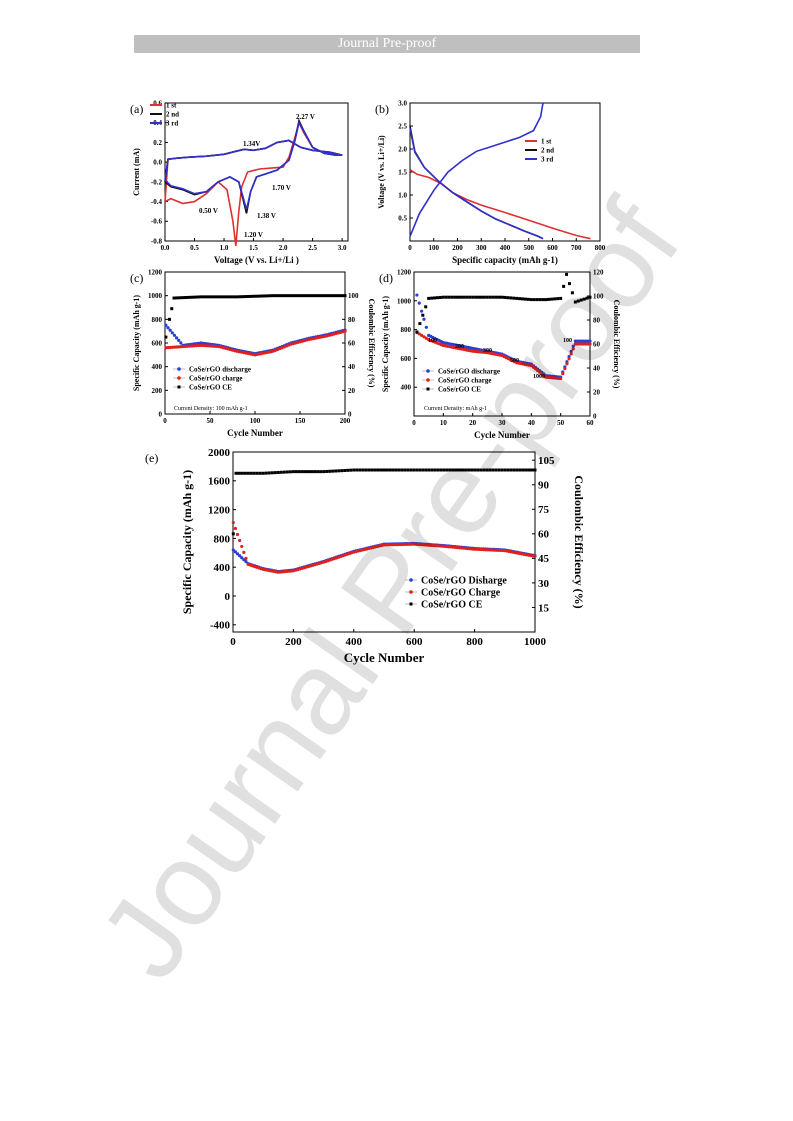 This screenshot has width=793, height=1121. I want to click on y-axis-title: Specific Capacity (mAh g-1), so click(136, 343).